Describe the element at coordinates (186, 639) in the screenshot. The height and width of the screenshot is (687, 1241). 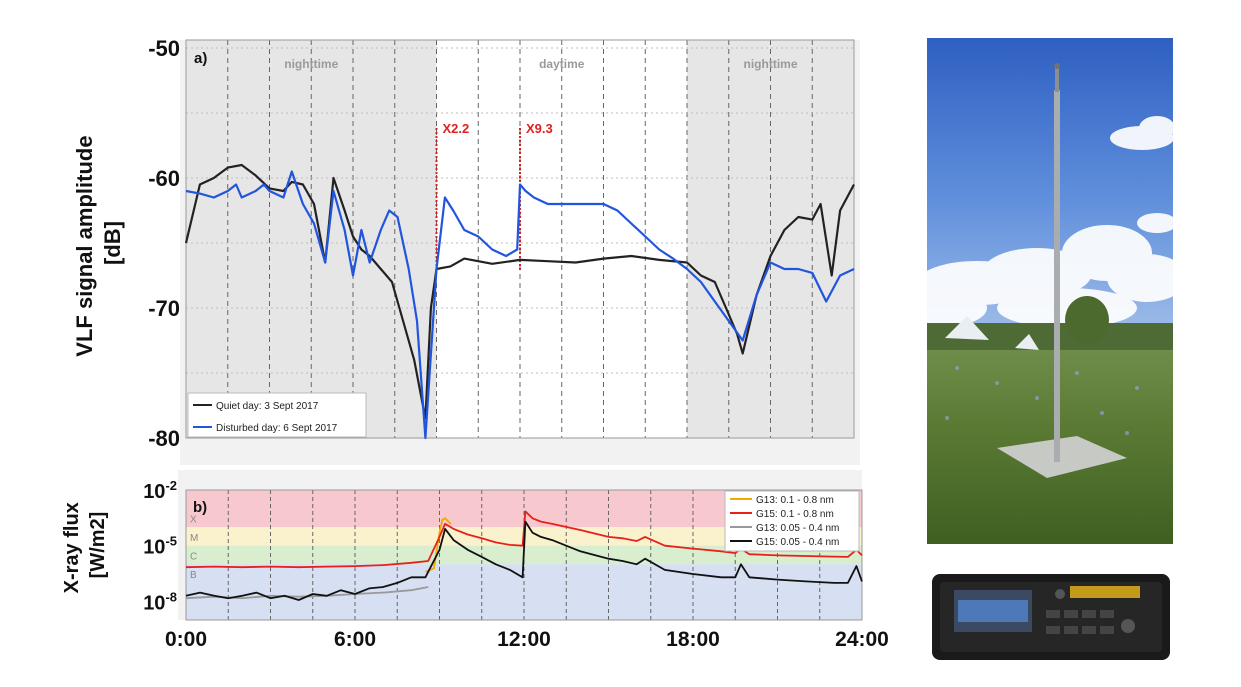
I see `xray-x-tick-0: 0:00` at that location.